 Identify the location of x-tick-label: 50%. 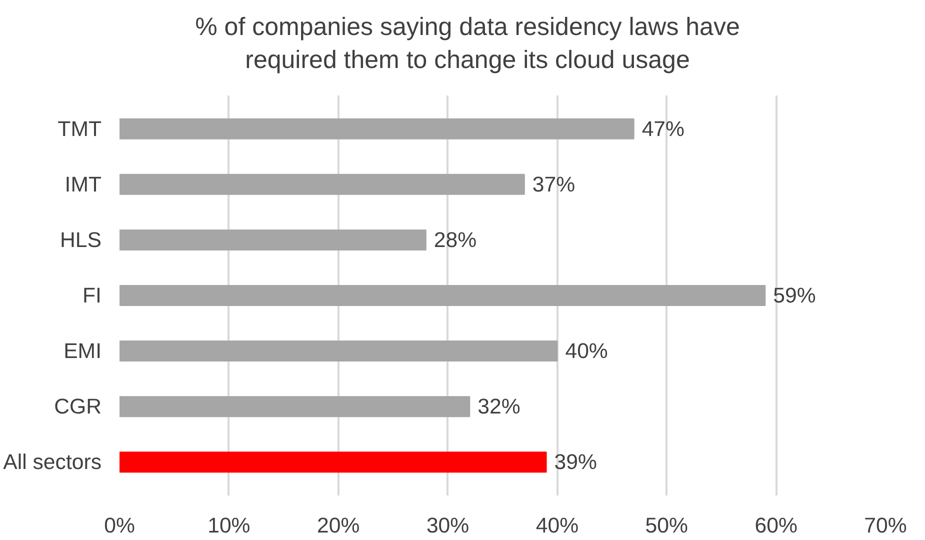
(666, 526).